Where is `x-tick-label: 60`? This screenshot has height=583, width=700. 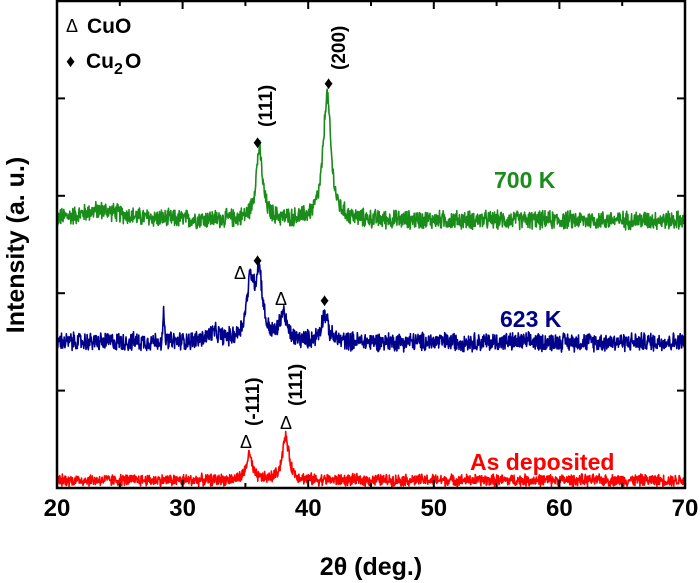
x-tick-label: 60 is located at coordinates (559, 508).